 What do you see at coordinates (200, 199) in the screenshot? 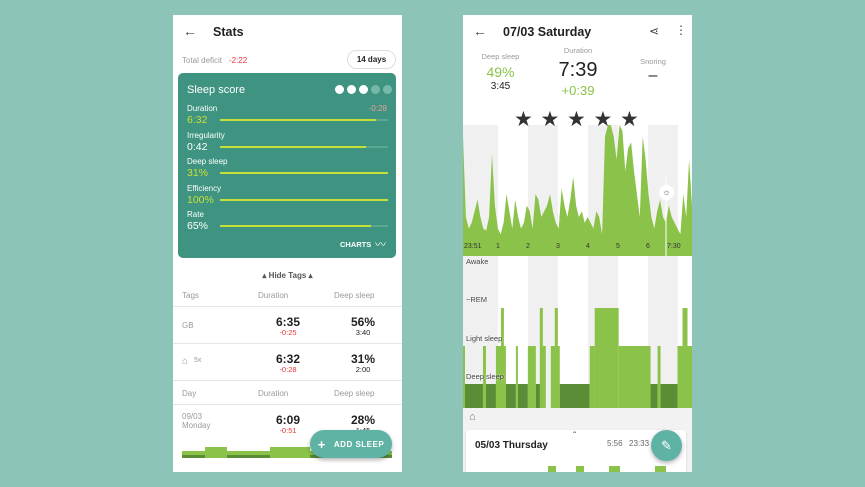
I see `metric-value: 100%` at bounding box center [200, 199].